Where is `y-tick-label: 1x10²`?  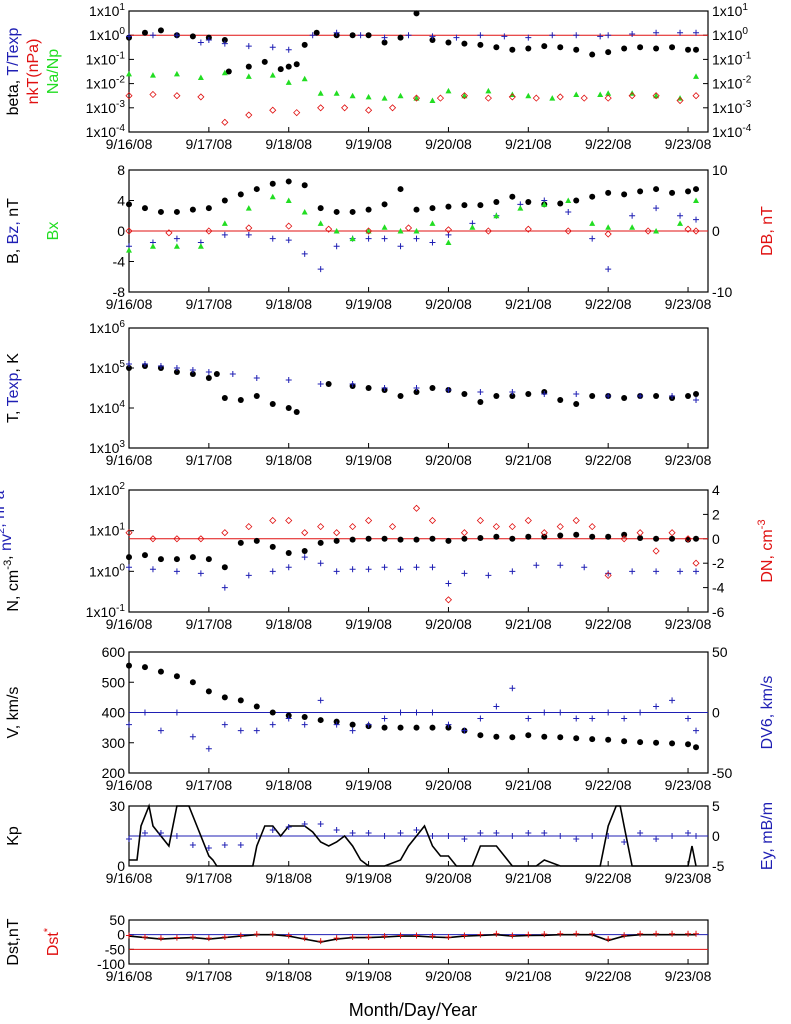
y-tick-label: 1x10² is located at coordinates (107, 489).